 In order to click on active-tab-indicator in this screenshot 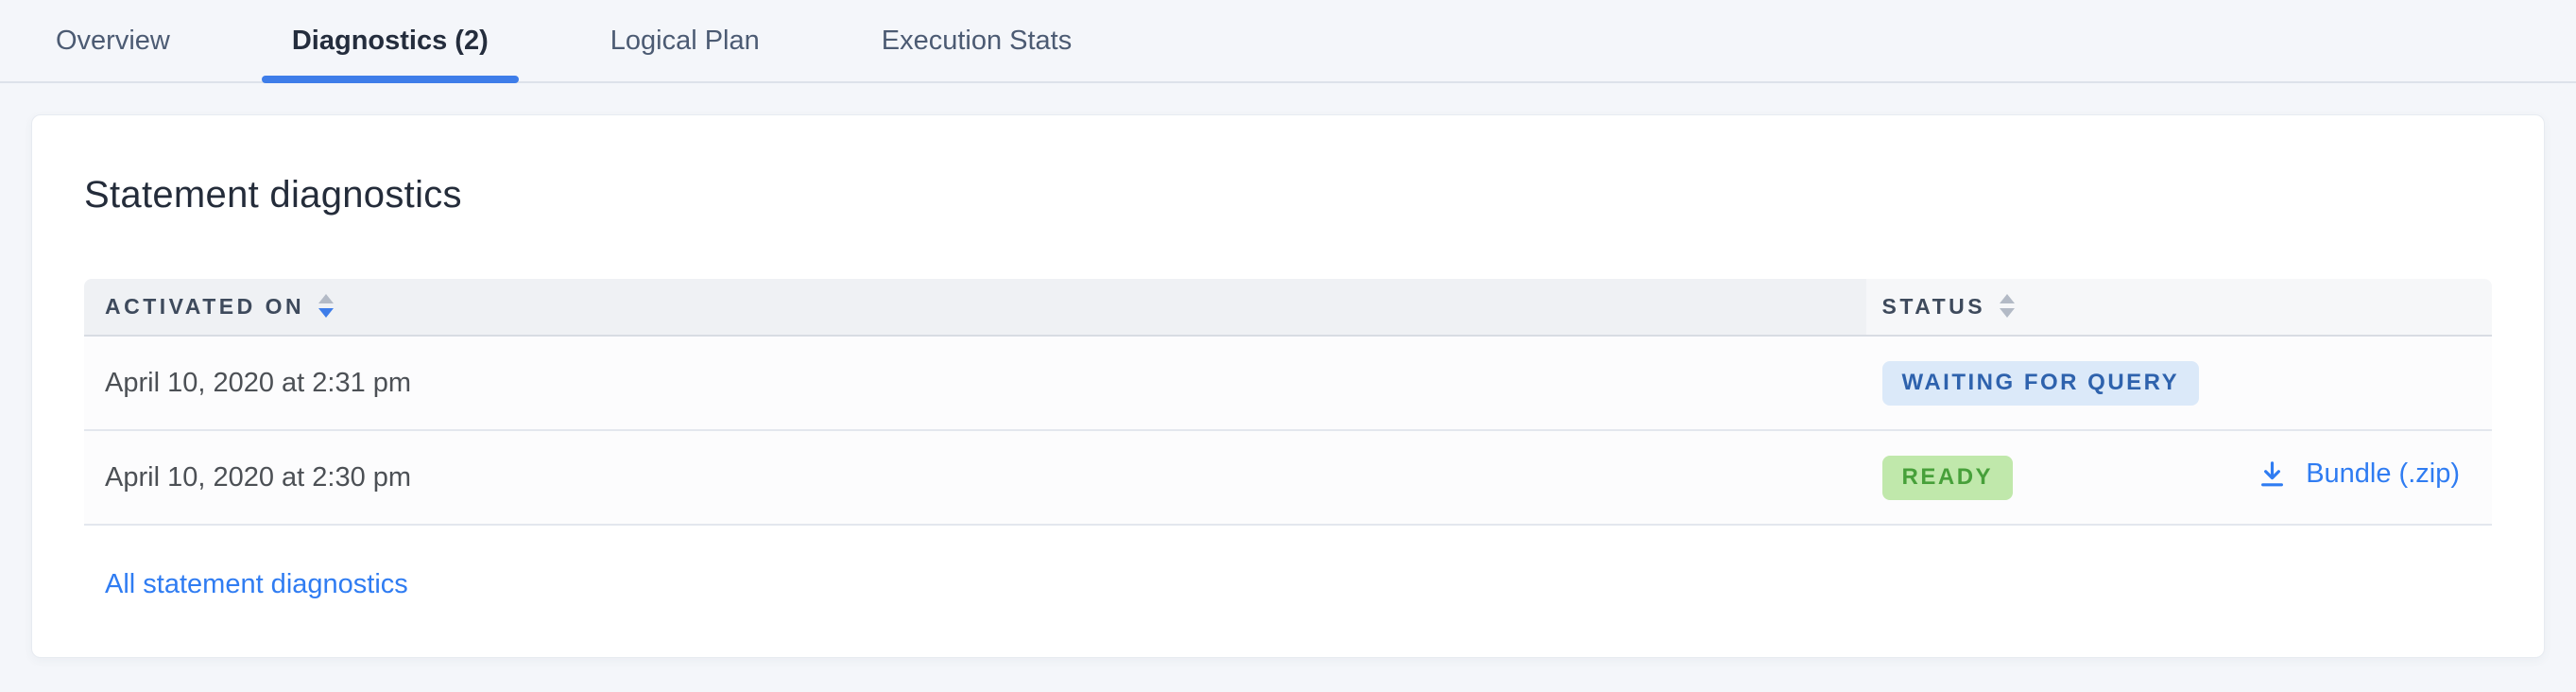, I will do `click(390, 80)`.